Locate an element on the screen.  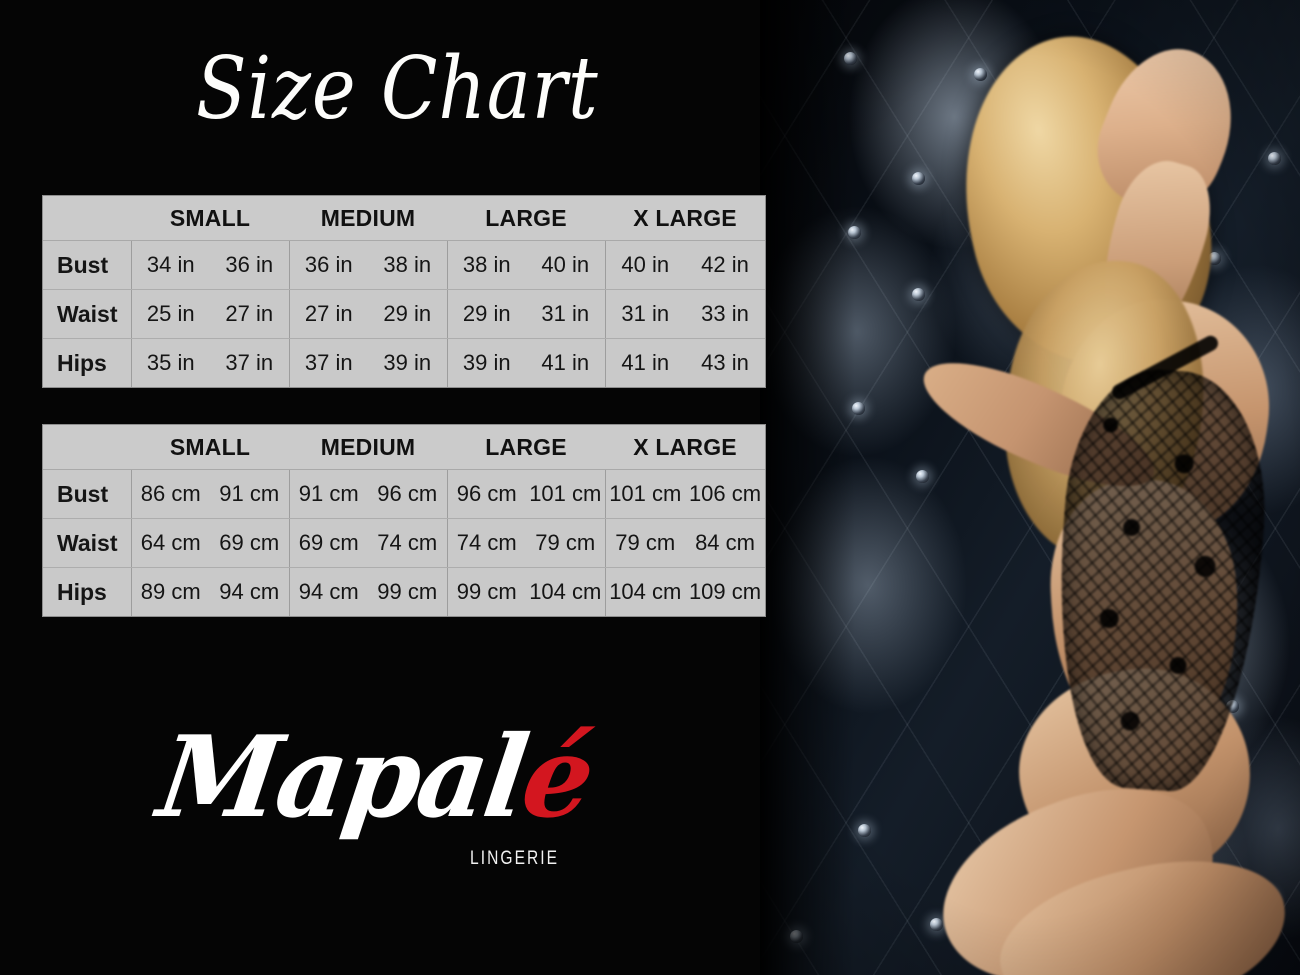
cell: 109 cm is located at coordinates (725, 591).